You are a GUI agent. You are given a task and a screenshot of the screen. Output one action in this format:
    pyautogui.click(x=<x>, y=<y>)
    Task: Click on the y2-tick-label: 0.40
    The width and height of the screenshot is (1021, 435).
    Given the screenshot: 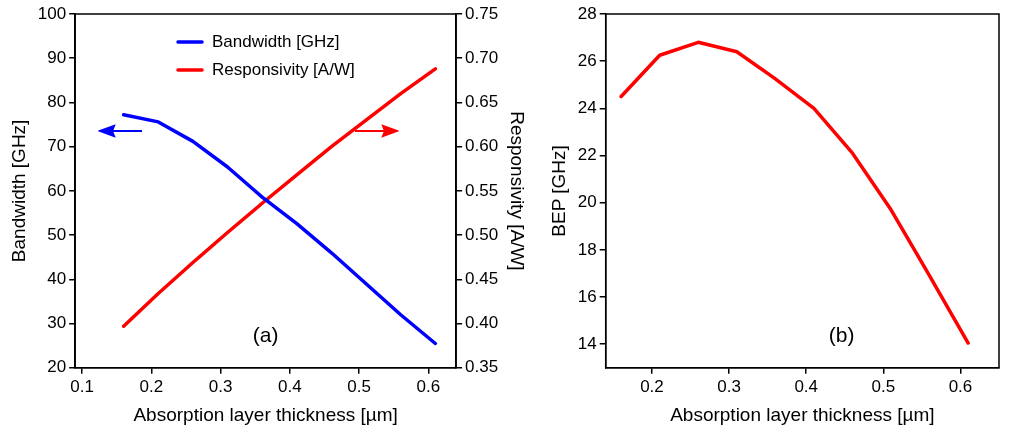 What is the action you would take?
    pyautogui.click(x=482, y=323)
    